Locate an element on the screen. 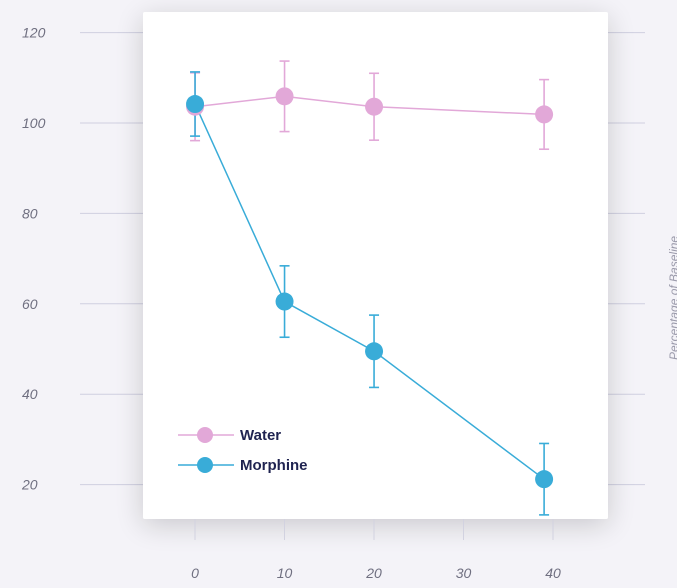 This screenshot has height=588, width=677. x-tick-label: 30 is located at coordinates (464, 573).